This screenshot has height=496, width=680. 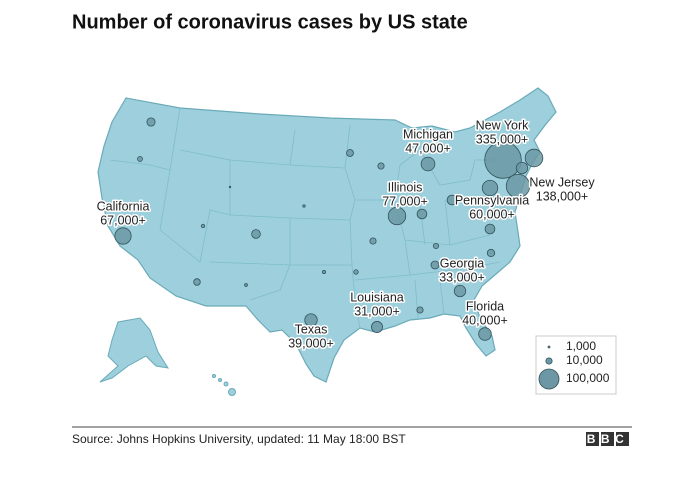 I want to click on state-name: New Jersey, so click(x=562, y=182).